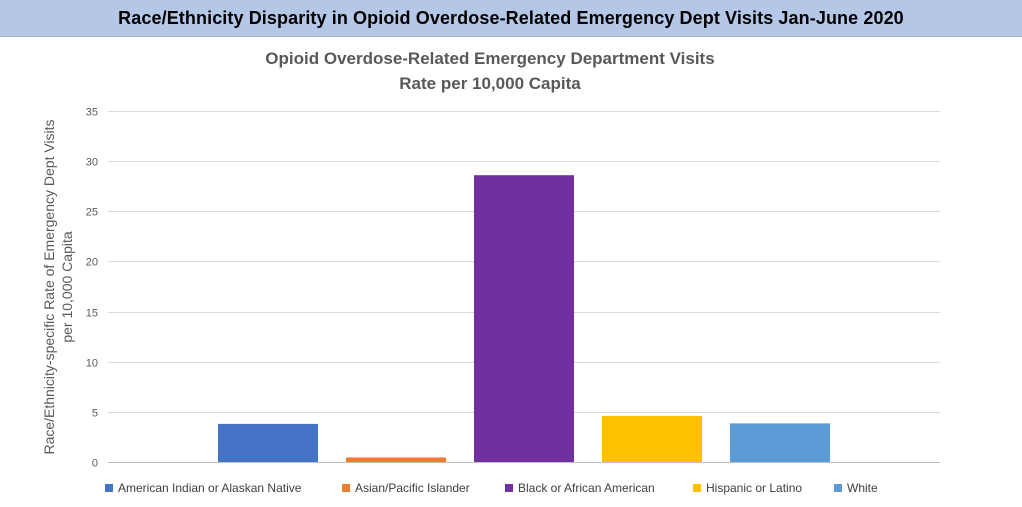  I want to click on y-tick-label: 15, so click(92, 314).